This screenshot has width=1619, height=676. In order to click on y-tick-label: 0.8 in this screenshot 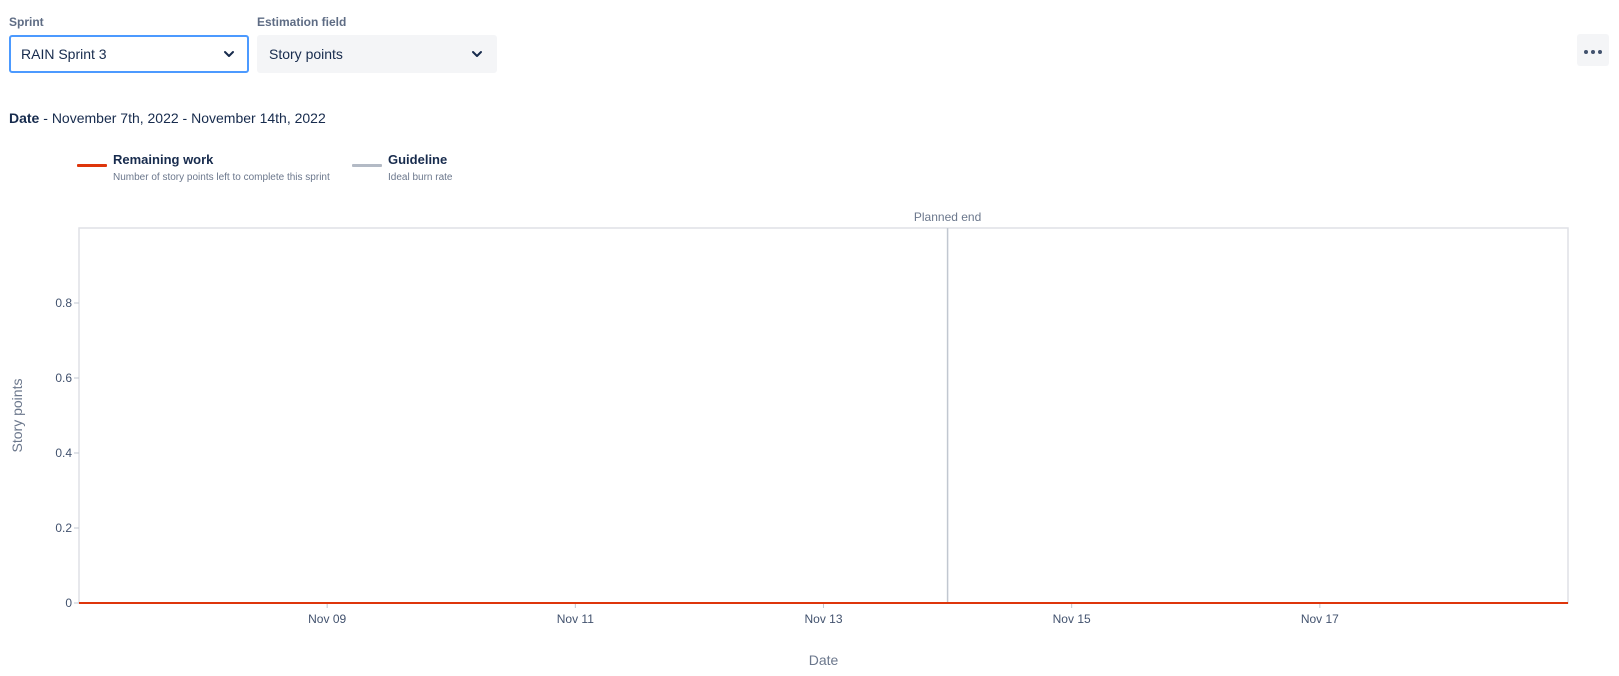, I will do `click(63, 303)`.